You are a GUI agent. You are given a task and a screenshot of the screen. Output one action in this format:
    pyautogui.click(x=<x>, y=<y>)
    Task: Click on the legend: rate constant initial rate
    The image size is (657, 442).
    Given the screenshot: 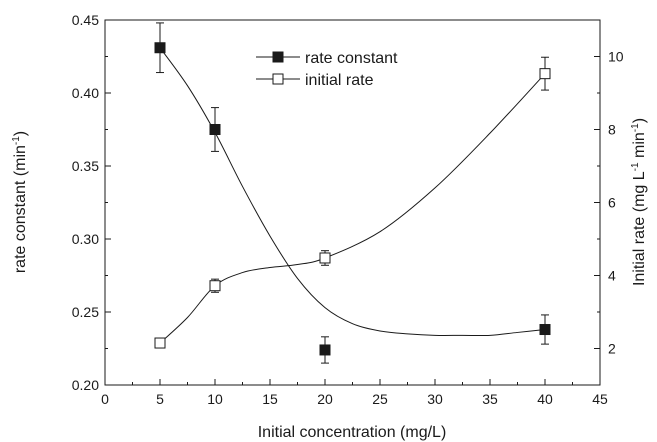 What is the action you would take?
    pyautogui.click(x=327, y=69)
    